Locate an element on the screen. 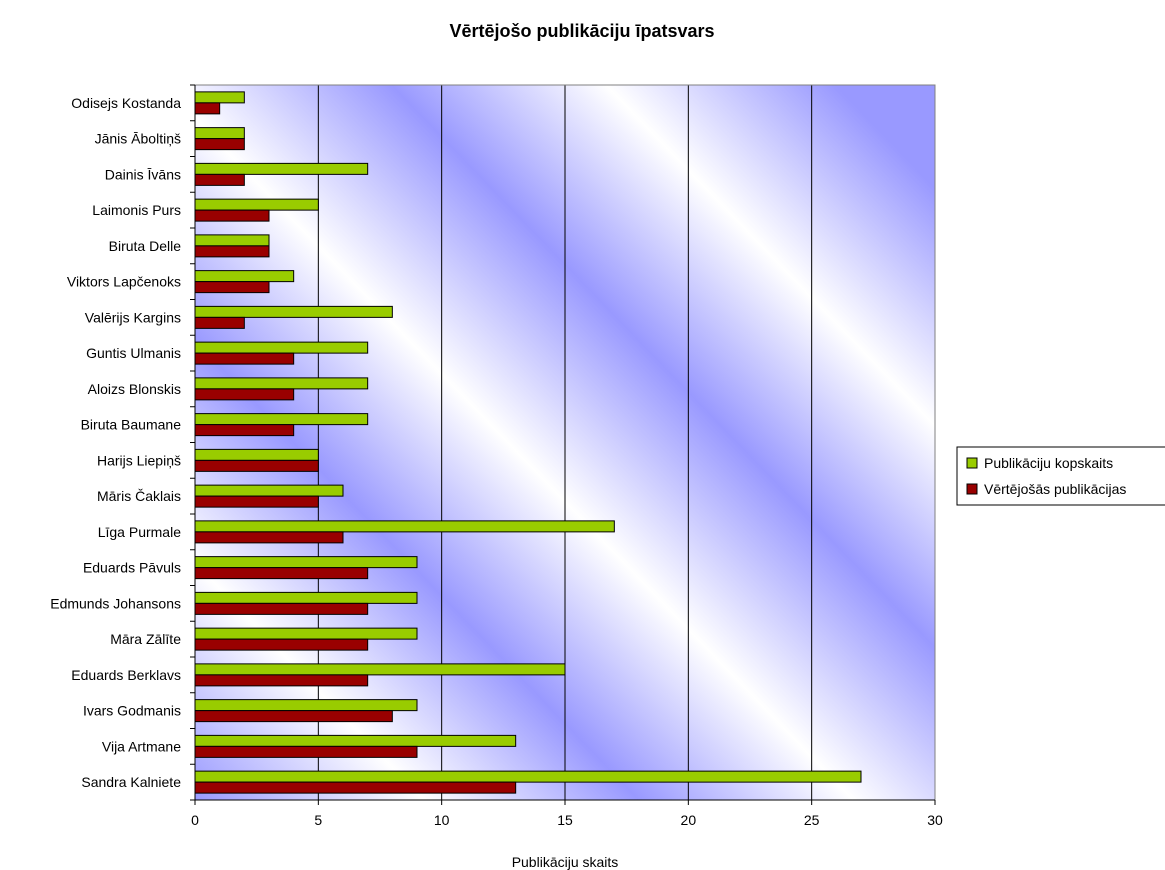 This screenshot has width=1165, height=870. category-label: Eduards Berklavs is located at coordinates (126, 675).